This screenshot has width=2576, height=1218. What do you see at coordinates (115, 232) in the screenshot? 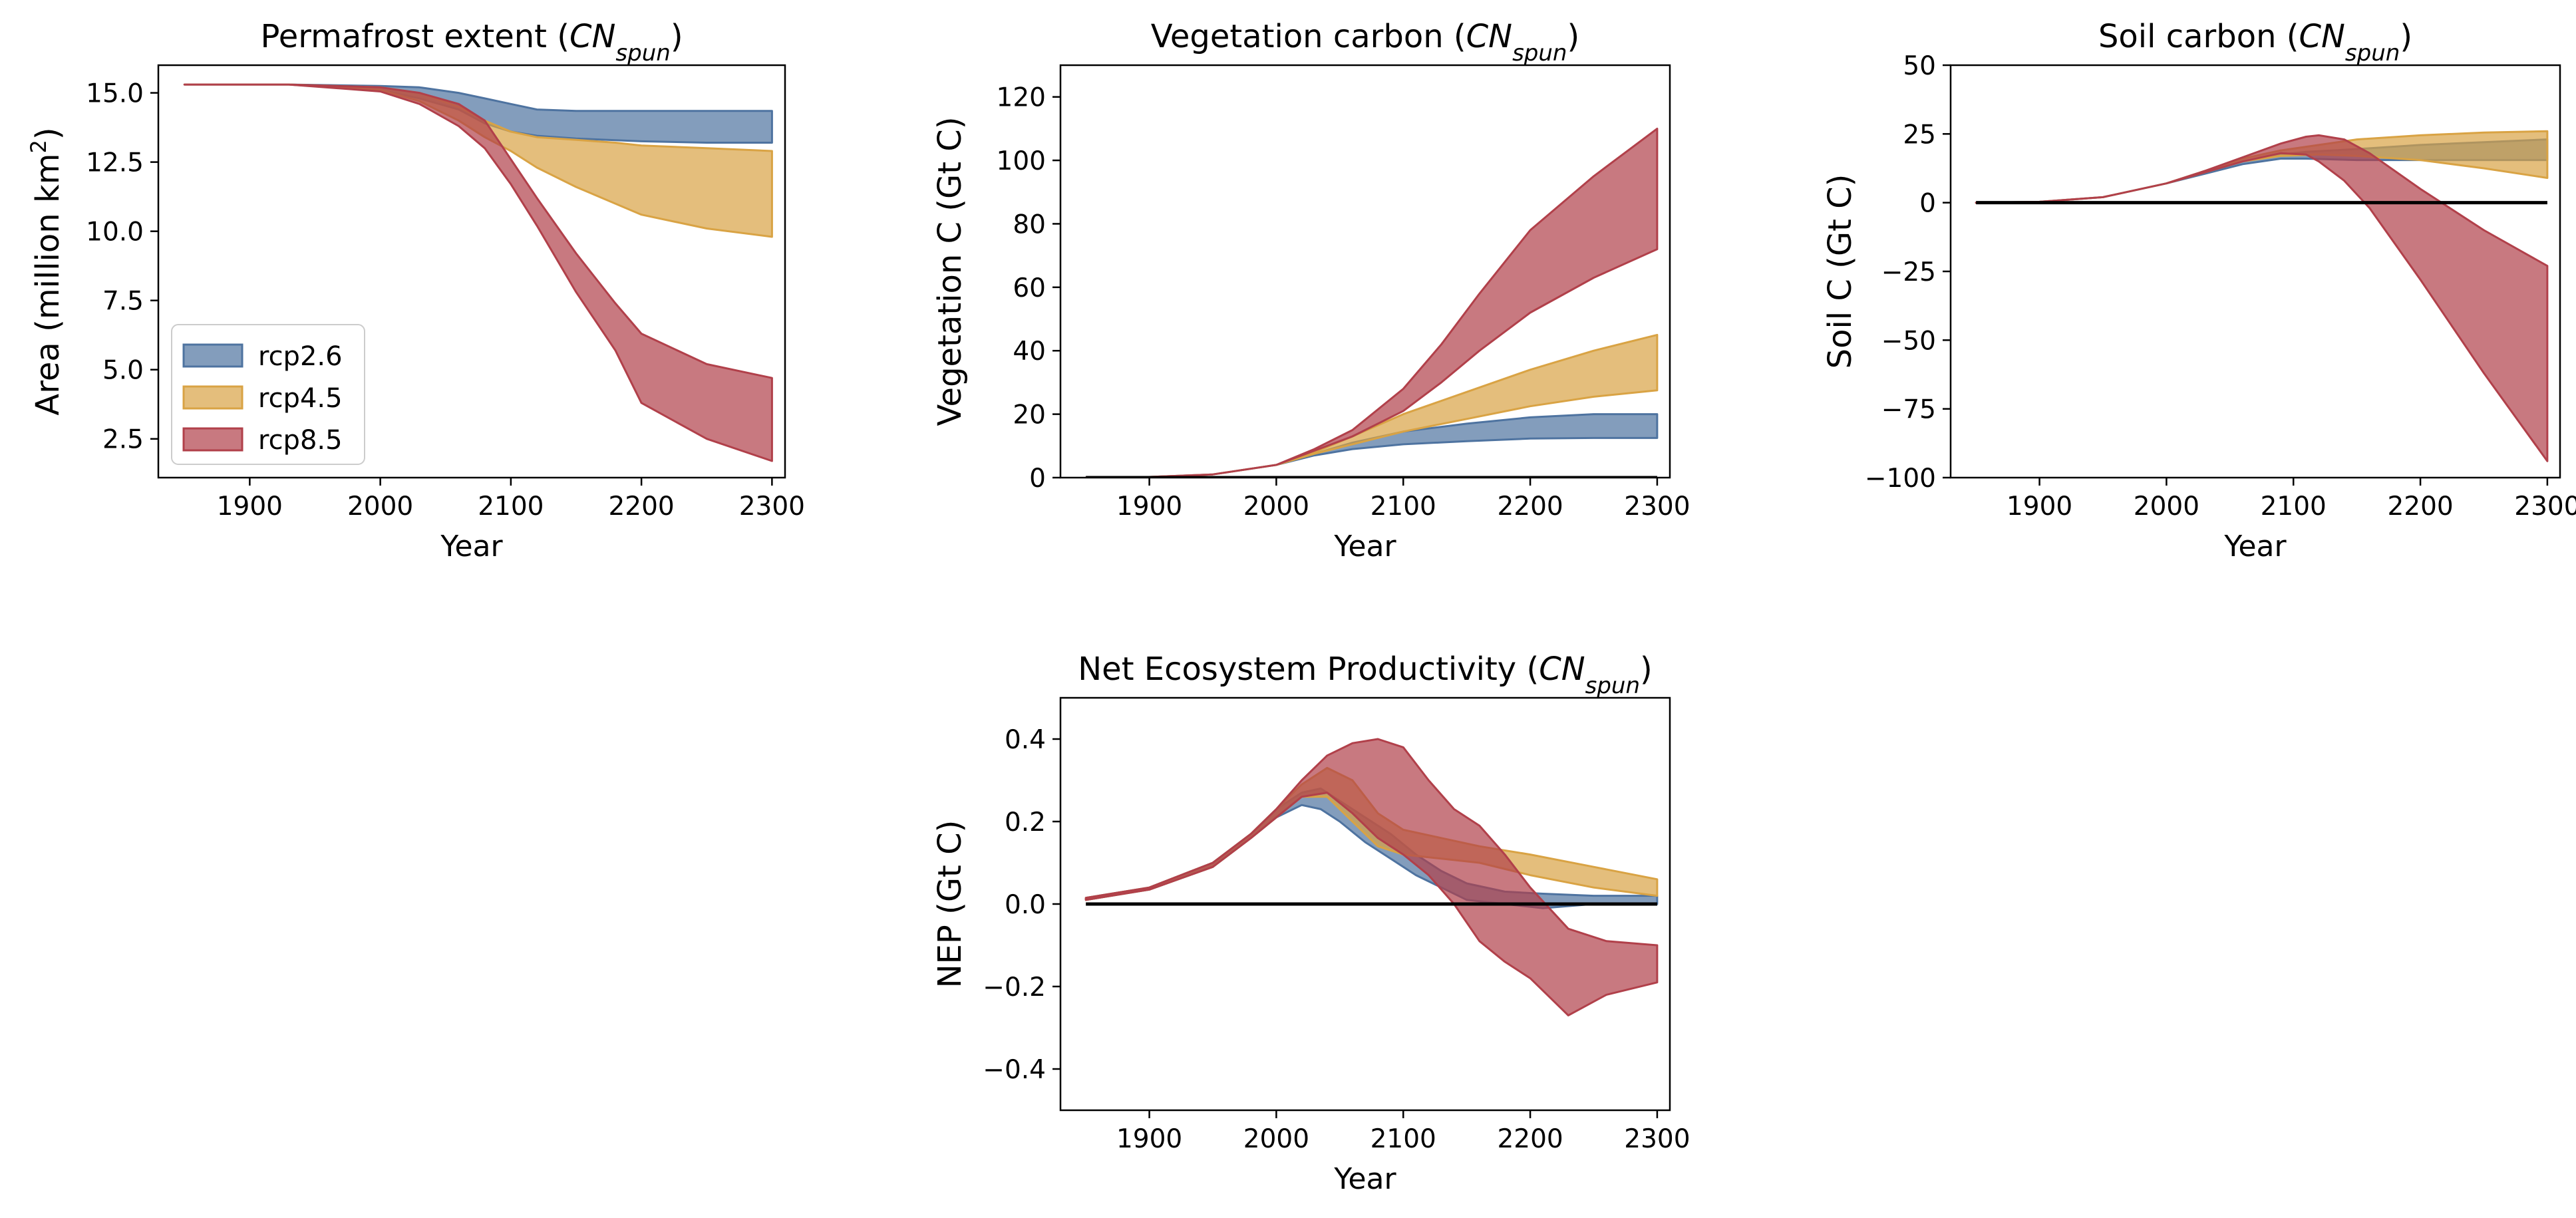
I see `y-tick-label: 10.0` at bounding box center [115, 232].